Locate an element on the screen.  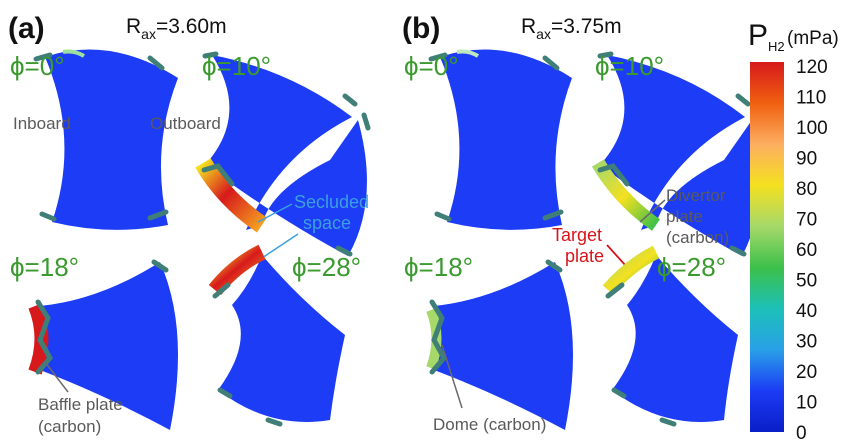
angle-b-phi28: ϕ=28° is located at coordinates (691, 267).